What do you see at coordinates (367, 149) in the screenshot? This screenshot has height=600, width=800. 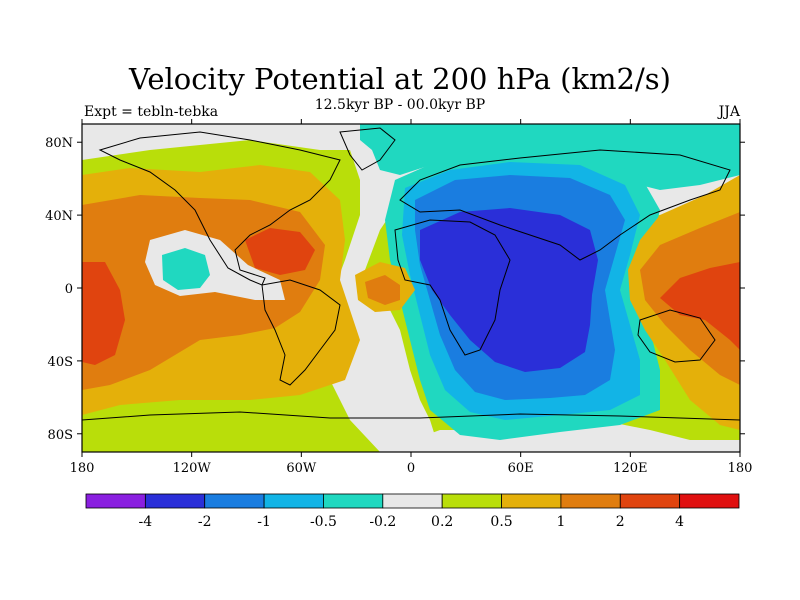 I see `coastline-greenland` at bounding box center [367, 149].